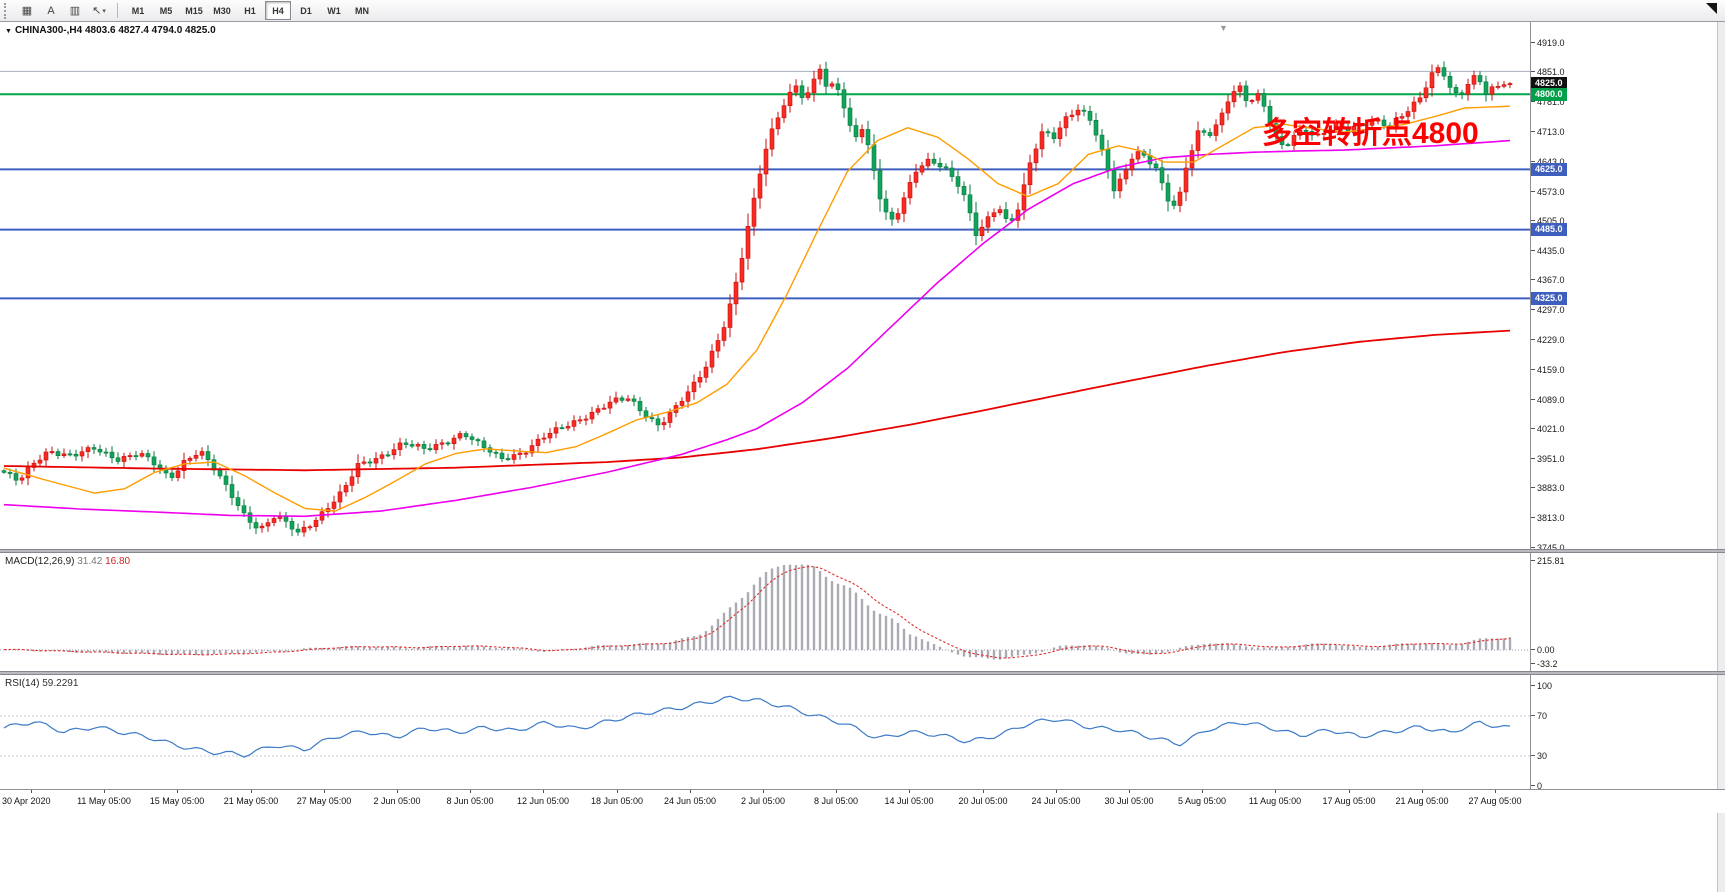 This screenshot has height=892, width=1725. I want to click on time-axis-label: 30 Apr 2020, so click(26, 801).